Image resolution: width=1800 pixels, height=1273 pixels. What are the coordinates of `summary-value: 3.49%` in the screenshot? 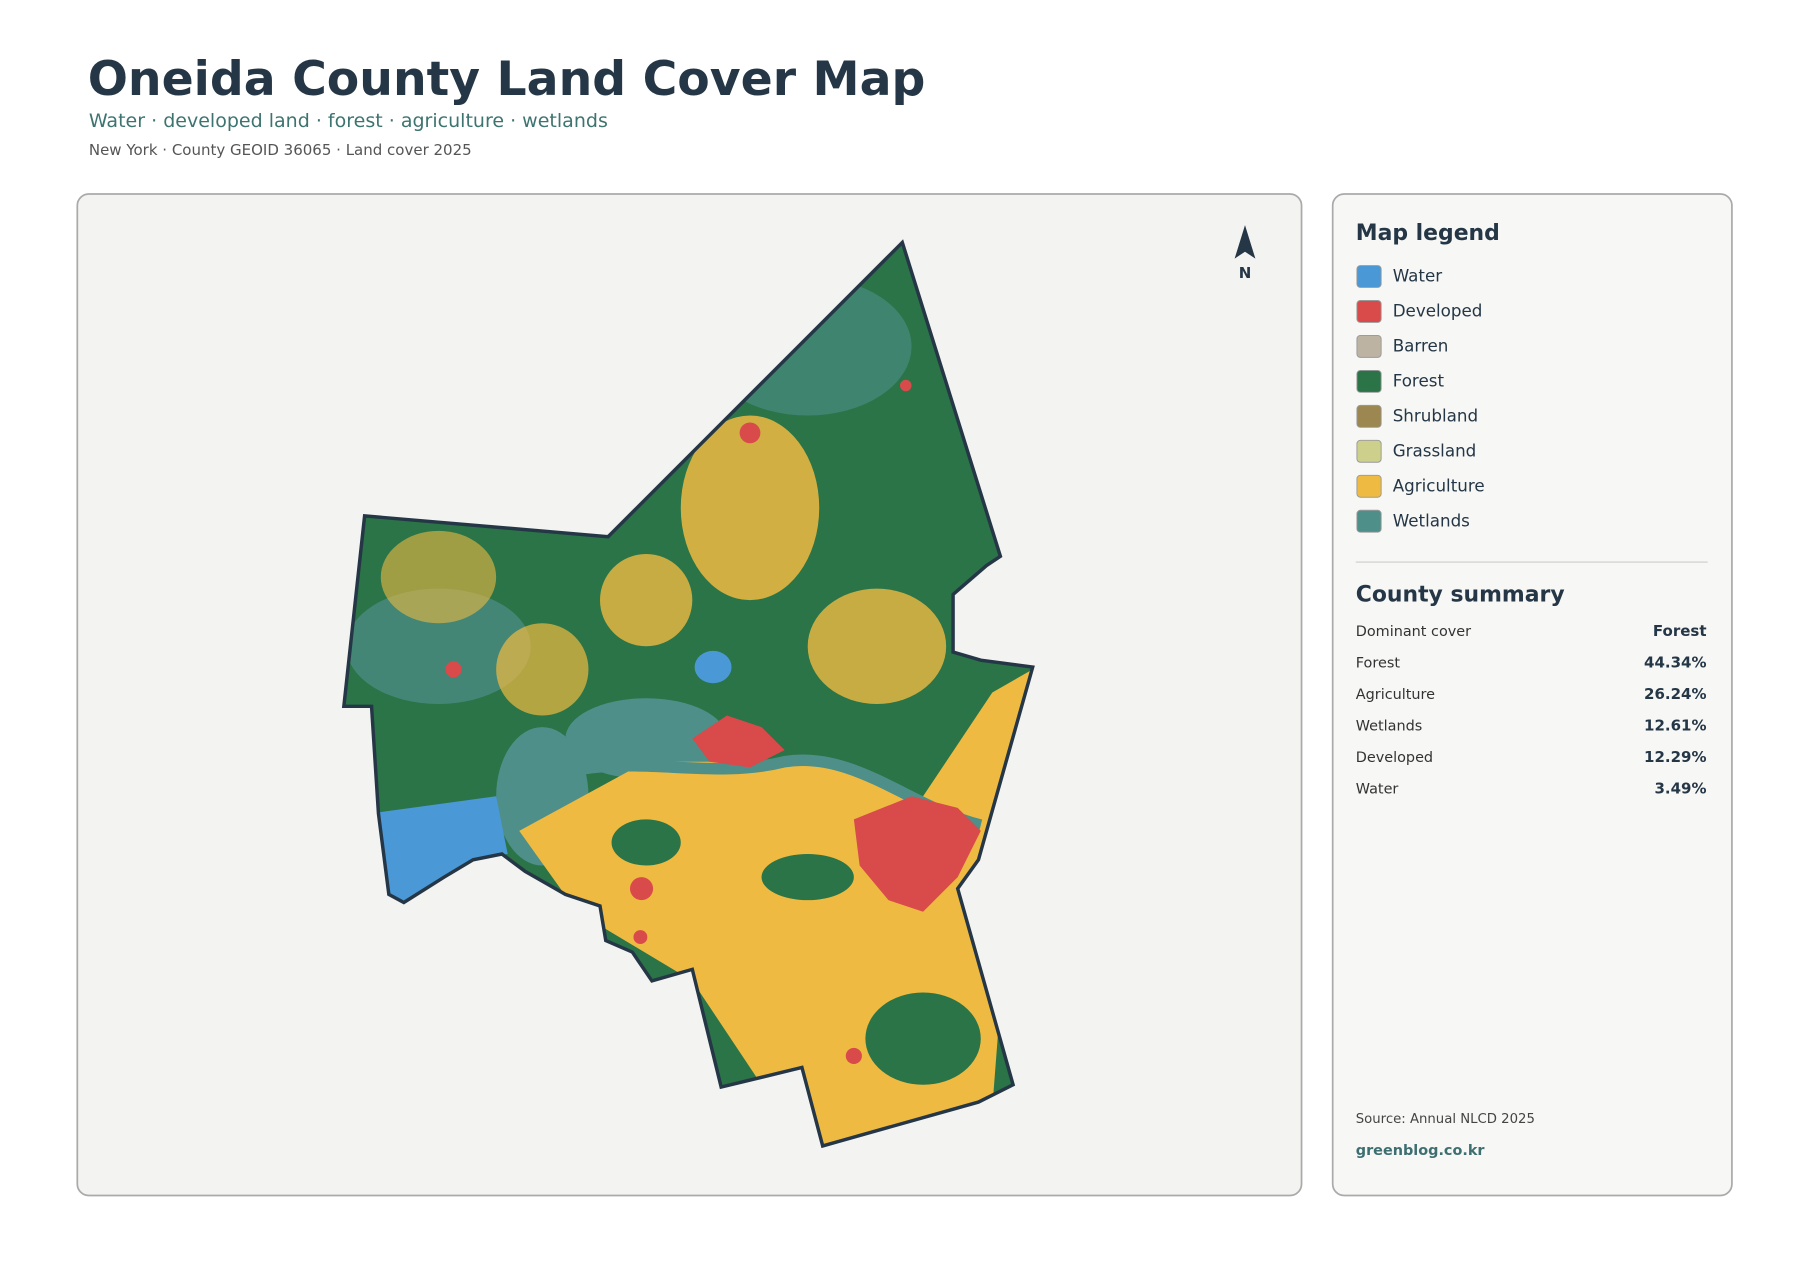 It's located at (1680, 788).